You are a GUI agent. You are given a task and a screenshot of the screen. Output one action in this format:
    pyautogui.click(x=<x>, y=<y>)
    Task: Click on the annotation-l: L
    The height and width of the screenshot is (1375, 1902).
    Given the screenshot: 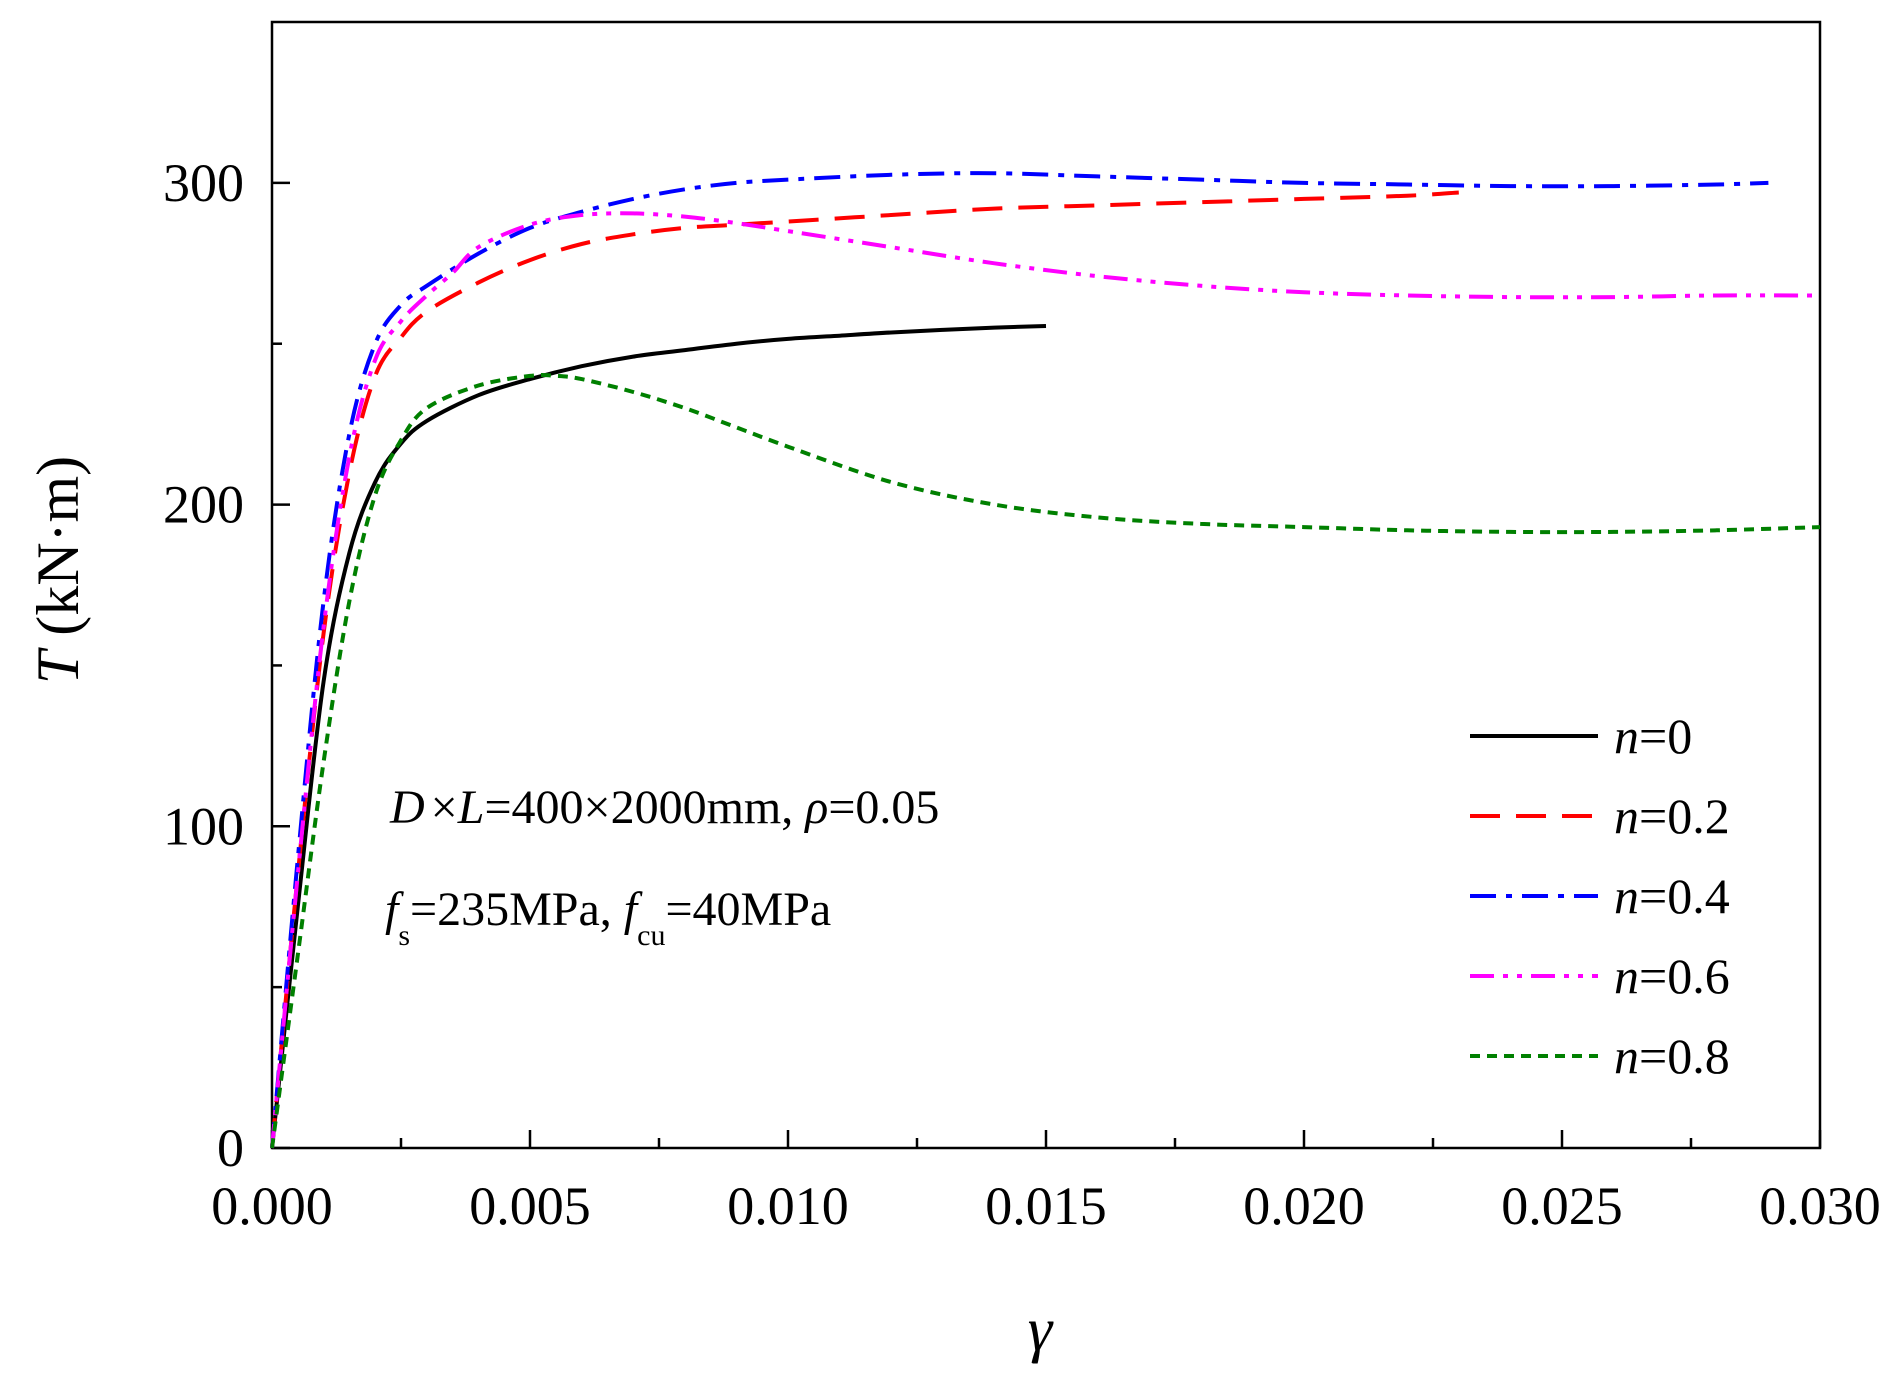 What is the action you would take?
    pyautogui.click(x=471, y=807)
    